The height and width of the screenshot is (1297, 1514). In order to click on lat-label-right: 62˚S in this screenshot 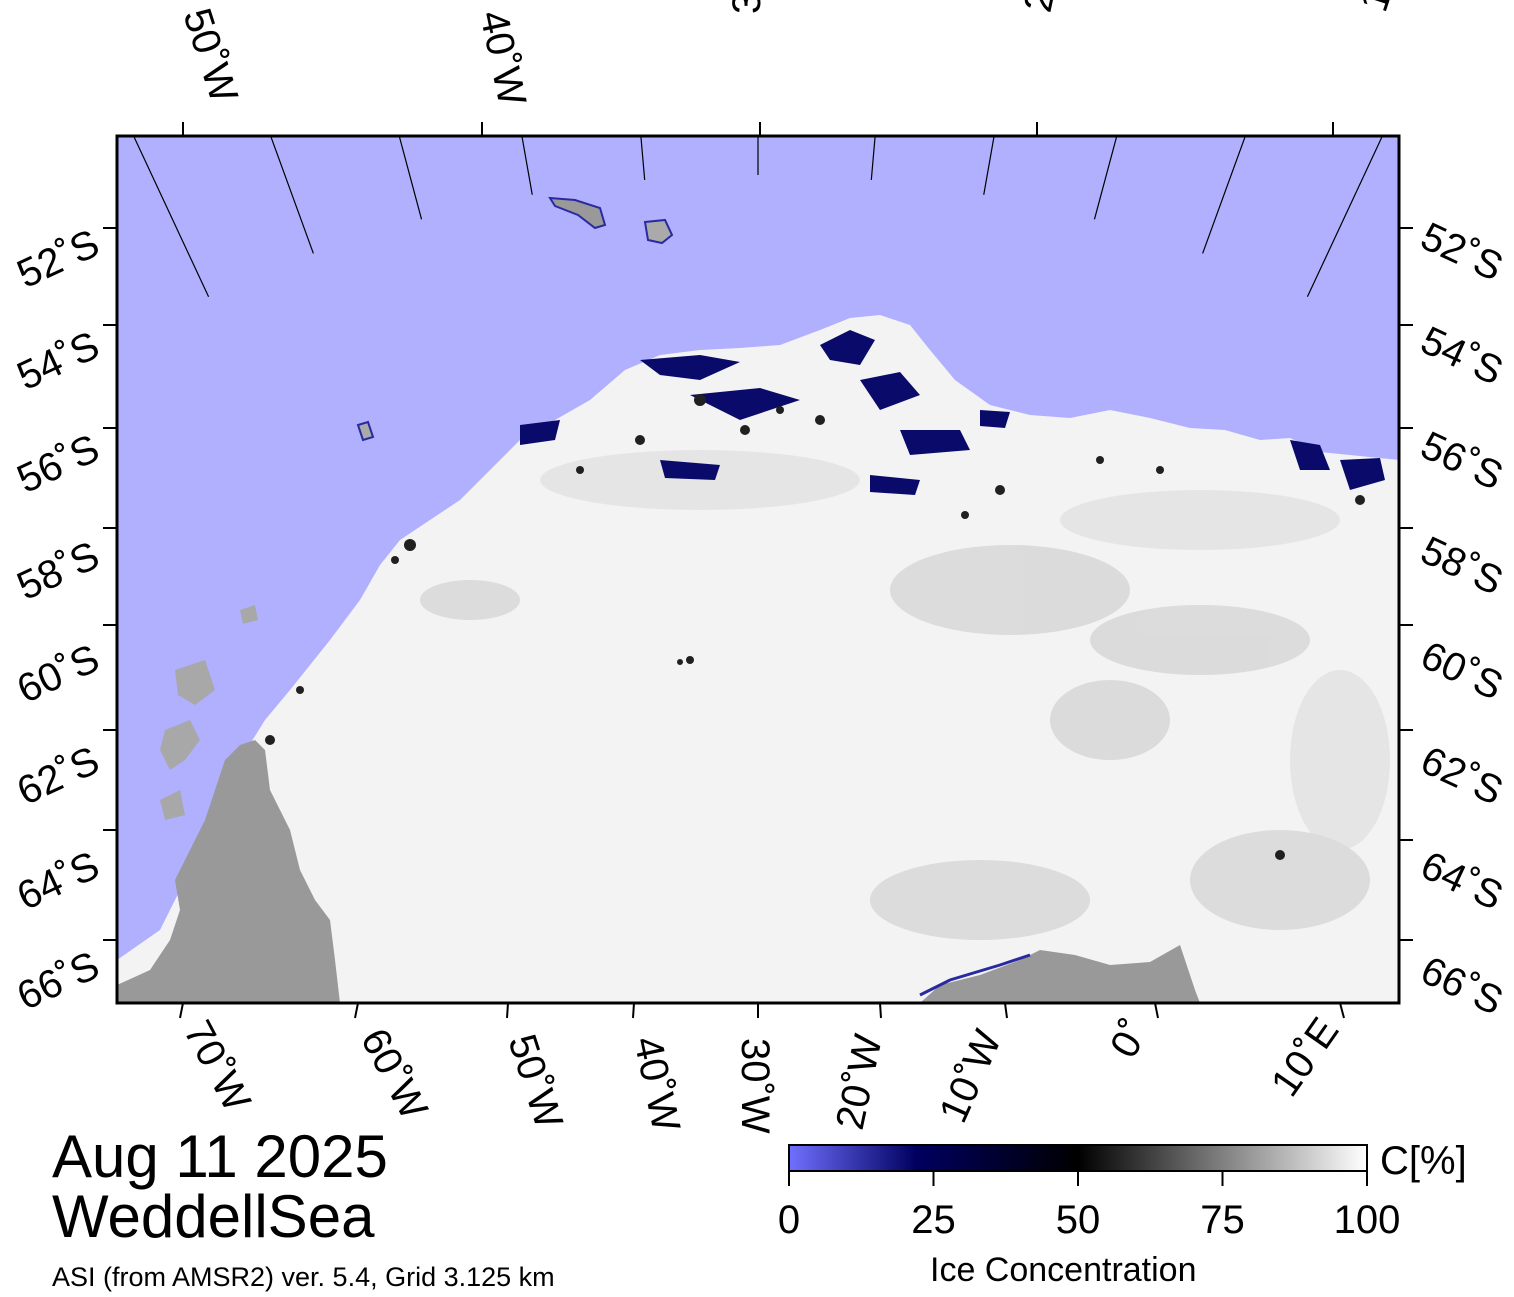, I will do `click(1461, 776)`.